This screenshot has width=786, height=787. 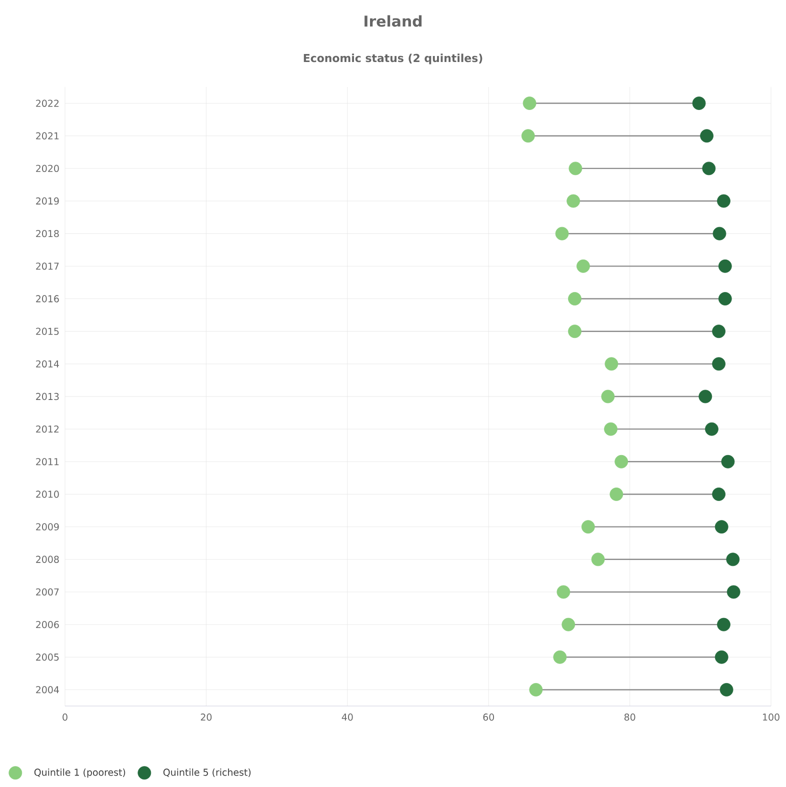 I want to click on y-tick-label: 2006, so click(x=47, y=624).